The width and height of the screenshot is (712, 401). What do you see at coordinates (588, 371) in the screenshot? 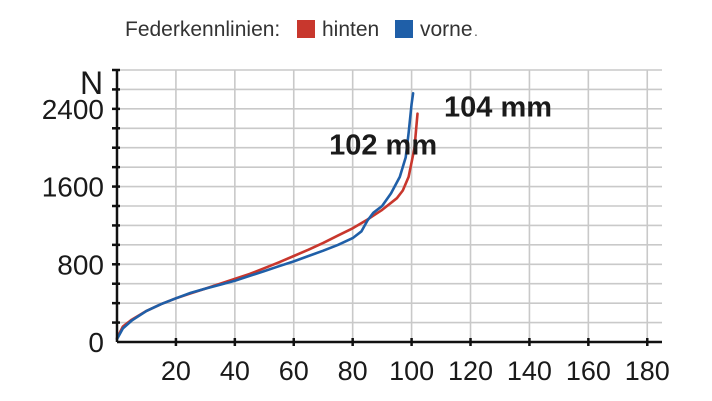
I see `x-tick-label-160: 160` at bounding box center [588, 371].